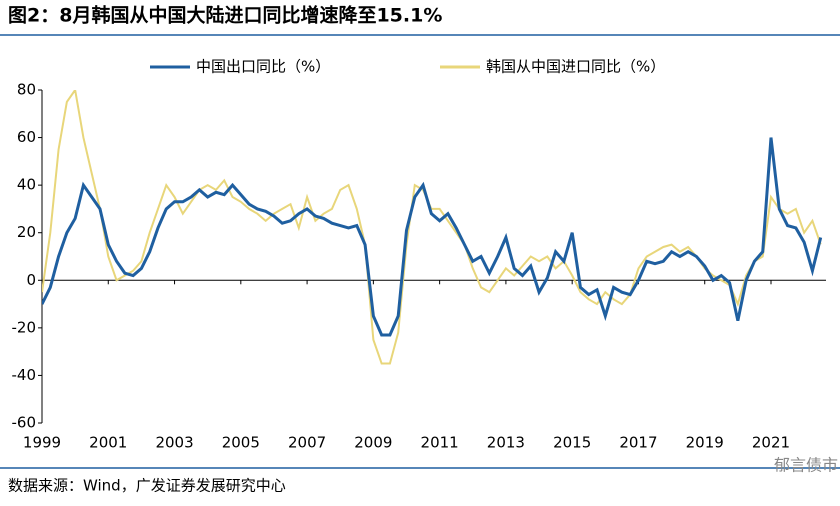 The width and height of the screenshot is (840, 506). I want to click on x-tick-label: 2001, so click(108, 443).